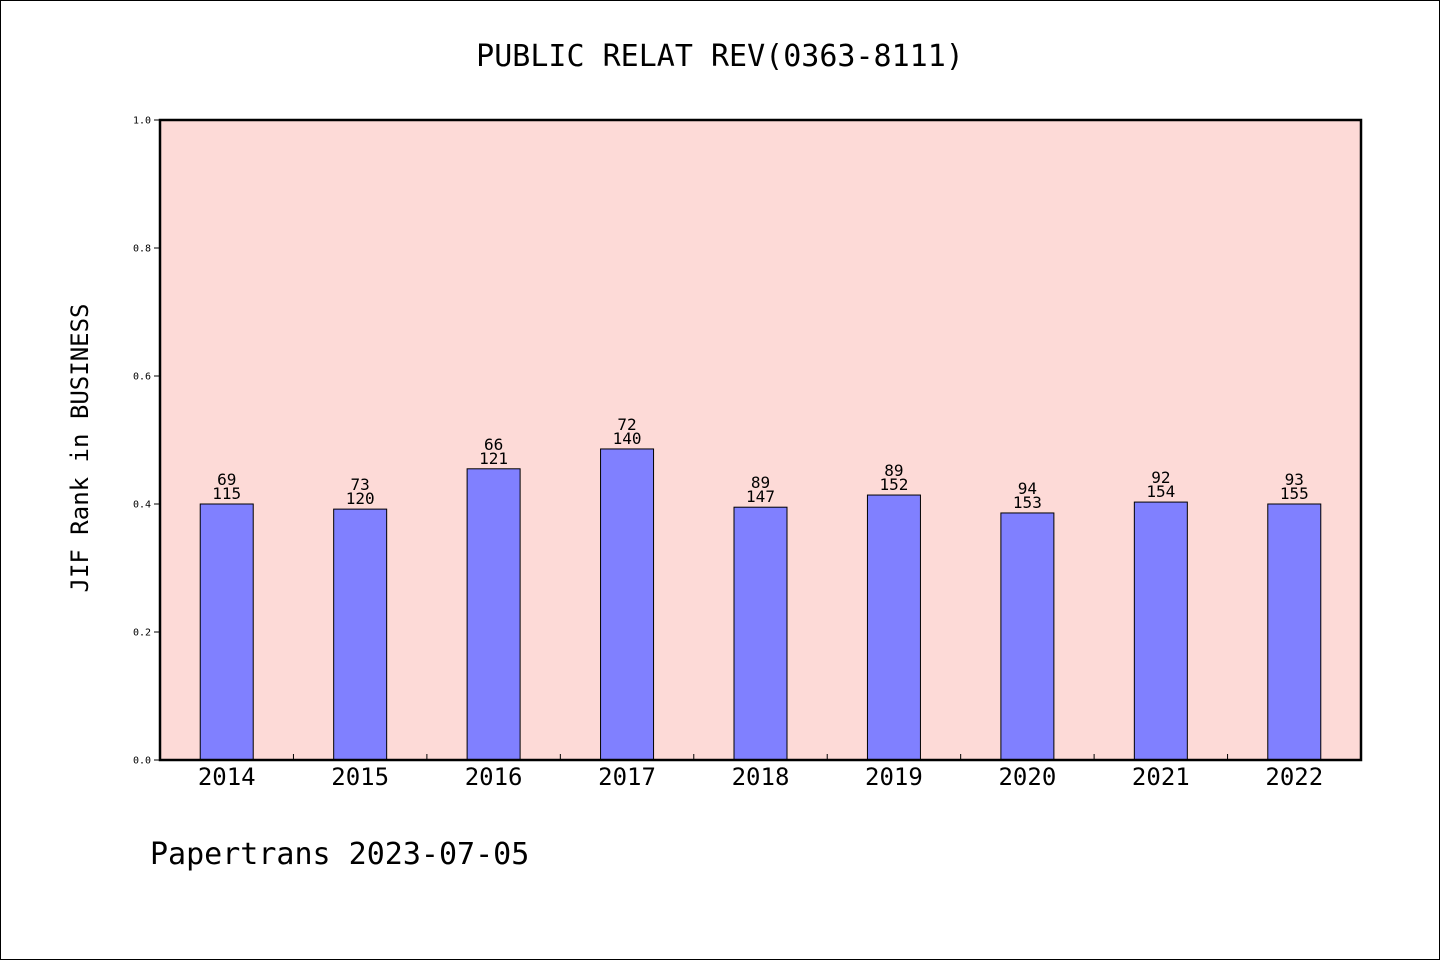  I want to click on y-axis-label: JIF Rank in BUSINESS, so click(80, 448).